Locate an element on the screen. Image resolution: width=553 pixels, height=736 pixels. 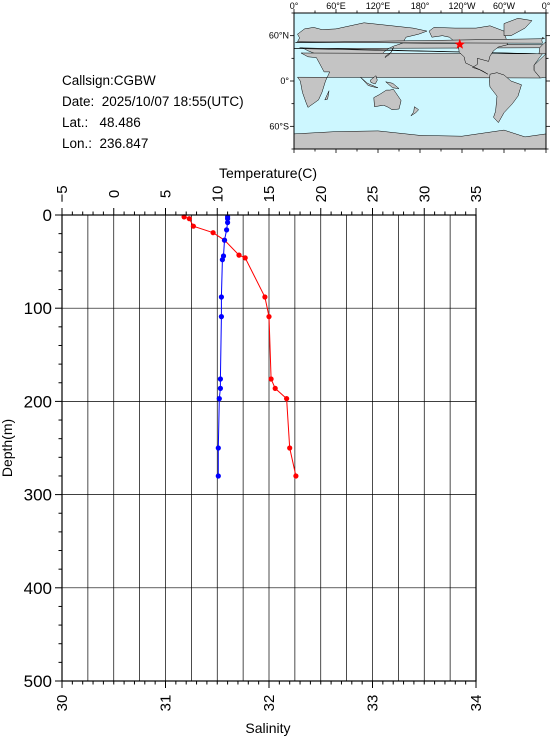
longitude-text: Lon.: 236.847 is located at coordinates (105, 143).